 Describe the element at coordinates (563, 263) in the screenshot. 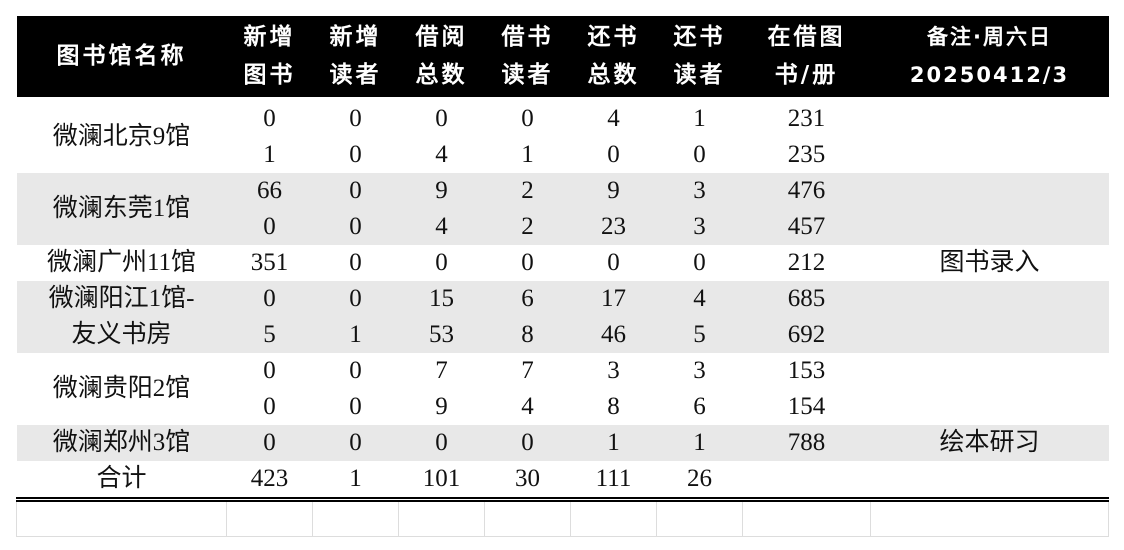

I see `table-row: 微澜广州11馆 351 0 0 0 0 0 212 图书录入` at that location.